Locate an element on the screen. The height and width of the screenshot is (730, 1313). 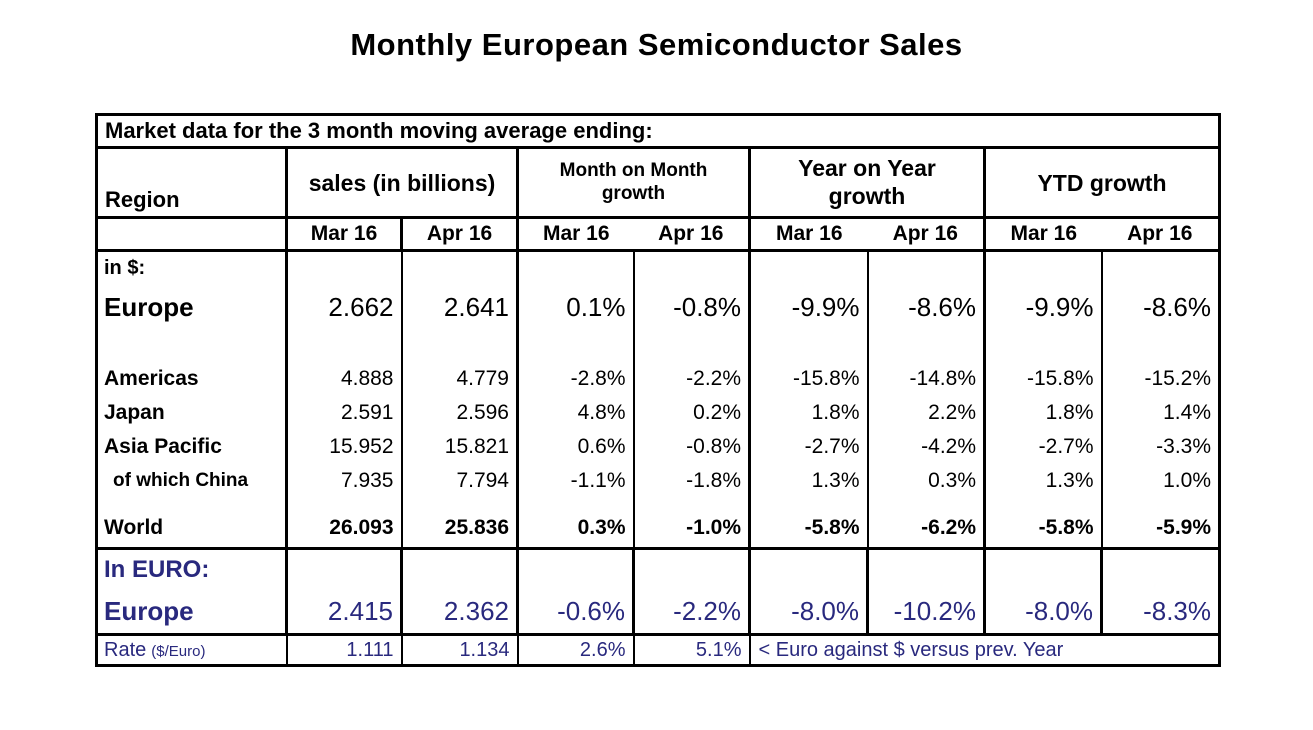
euro-cell: 2.362 is located at coordinates (460, 592).